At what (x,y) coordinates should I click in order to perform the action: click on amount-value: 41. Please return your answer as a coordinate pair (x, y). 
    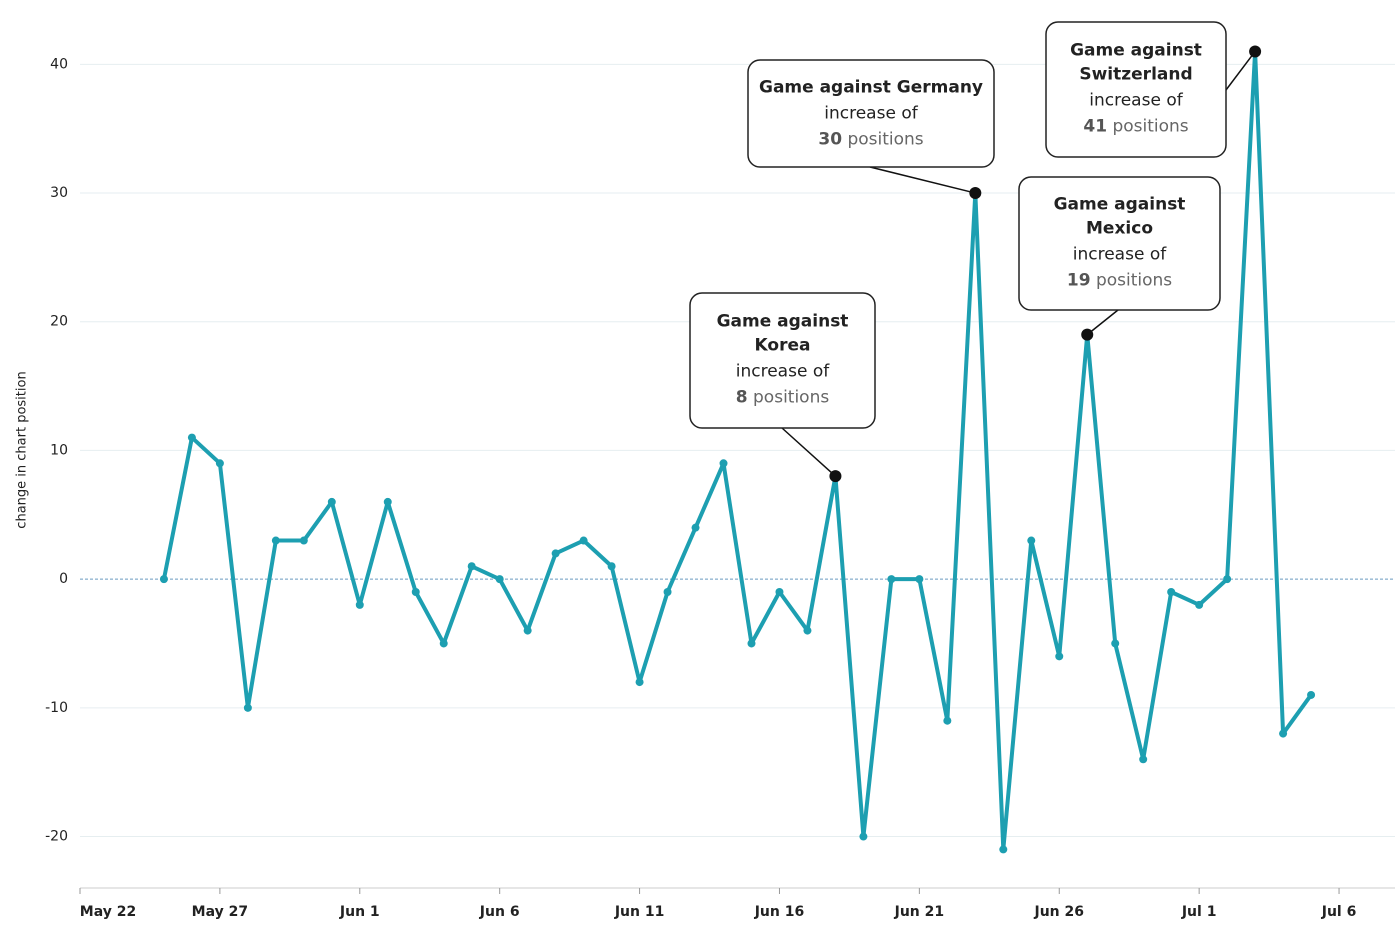
    Looking at the image, I should click on (1095, 127).